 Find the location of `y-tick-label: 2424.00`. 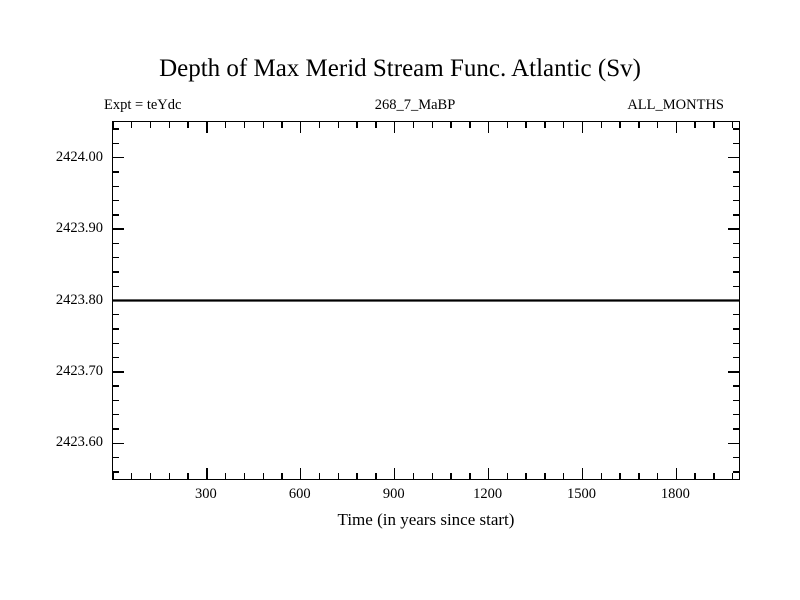

y-tick-label: 2424.00 is located at coordinates (79, 156).